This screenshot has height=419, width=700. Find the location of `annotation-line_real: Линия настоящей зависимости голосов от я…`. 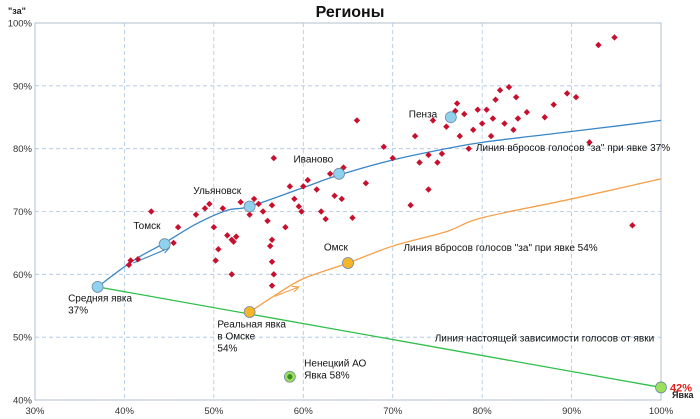

annotation-line_real: Линия настоящей зависимости голосов от я… is located at coordinates (544, 339).